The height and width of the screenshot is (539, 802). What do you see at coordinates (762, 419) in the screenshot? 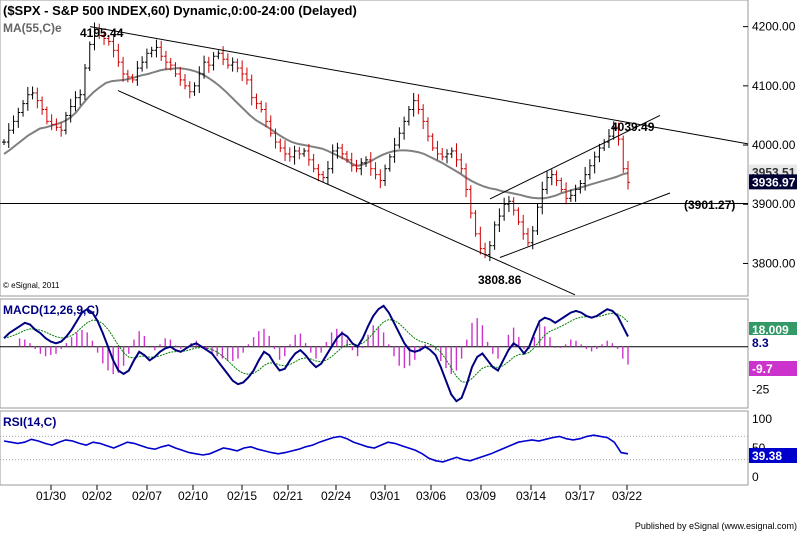
I see `rsi-ytick-label: 100` at bounding box center [762, 419].